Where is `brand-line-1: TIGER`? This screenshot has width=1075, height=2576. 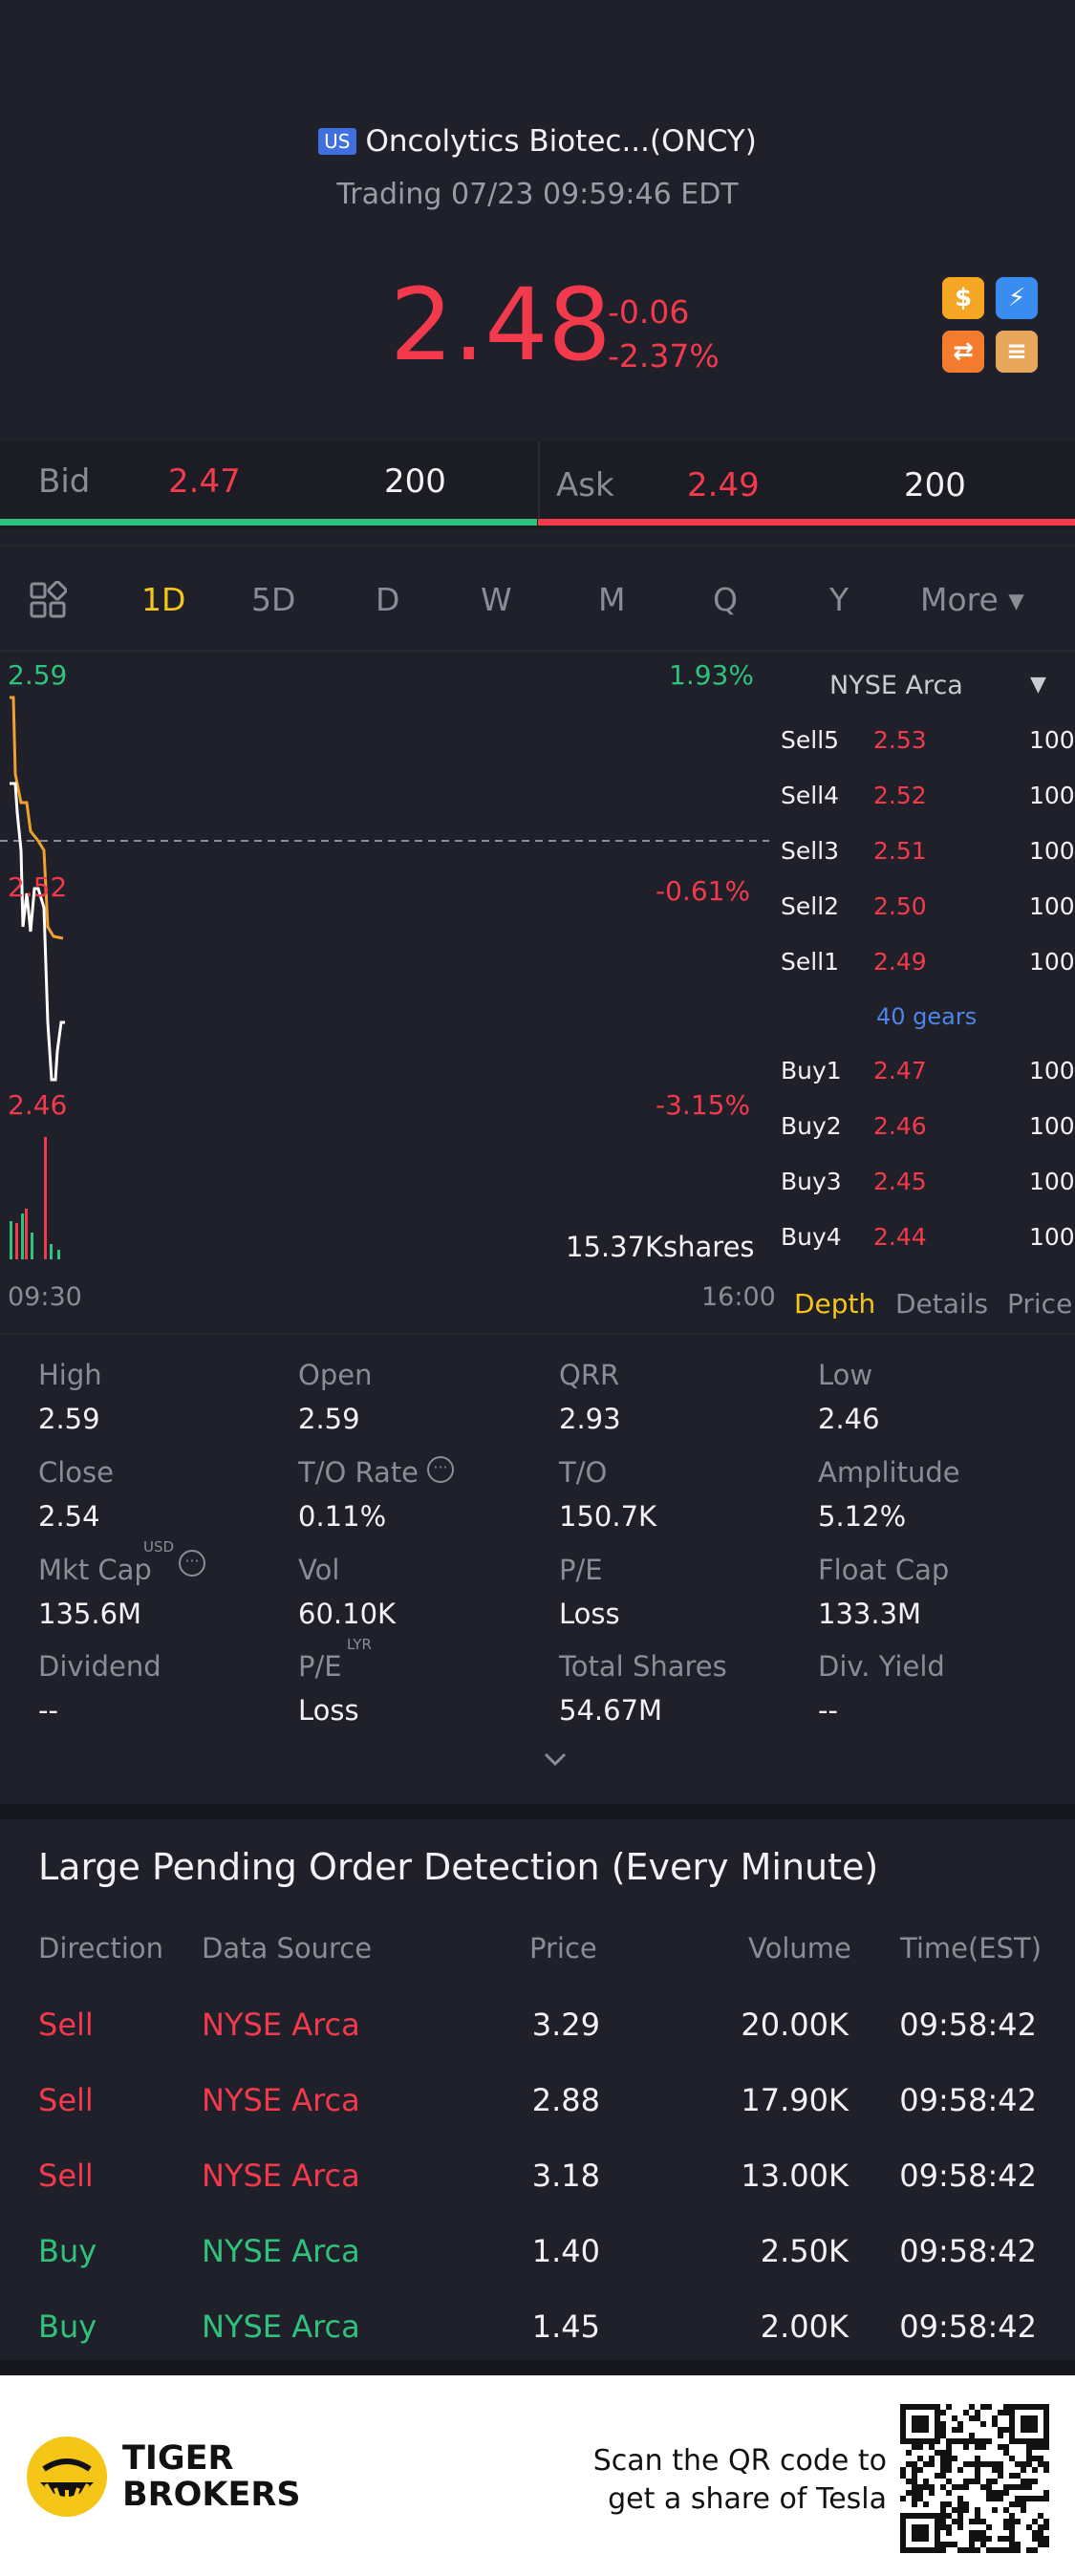
brand-line-1: TIGER is located at coordinates (178, 2458).